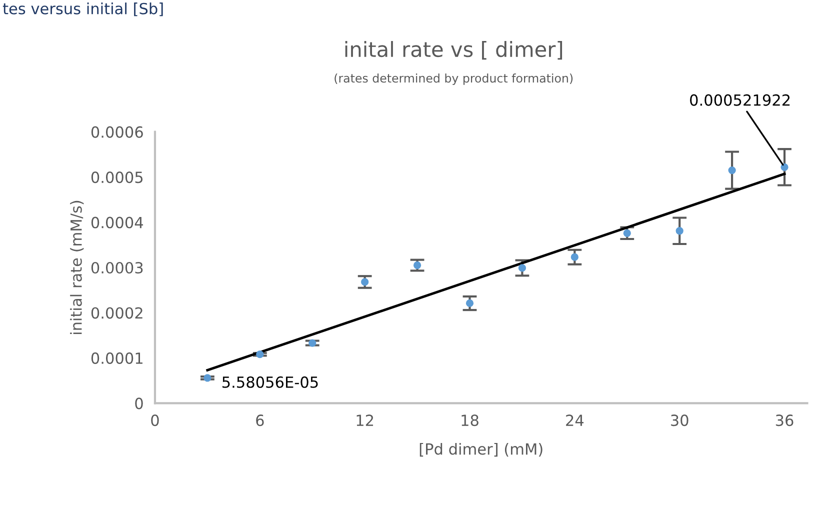 The image size is (840, 511). I want to click on x-tick-label: 6, so click(260, 420).